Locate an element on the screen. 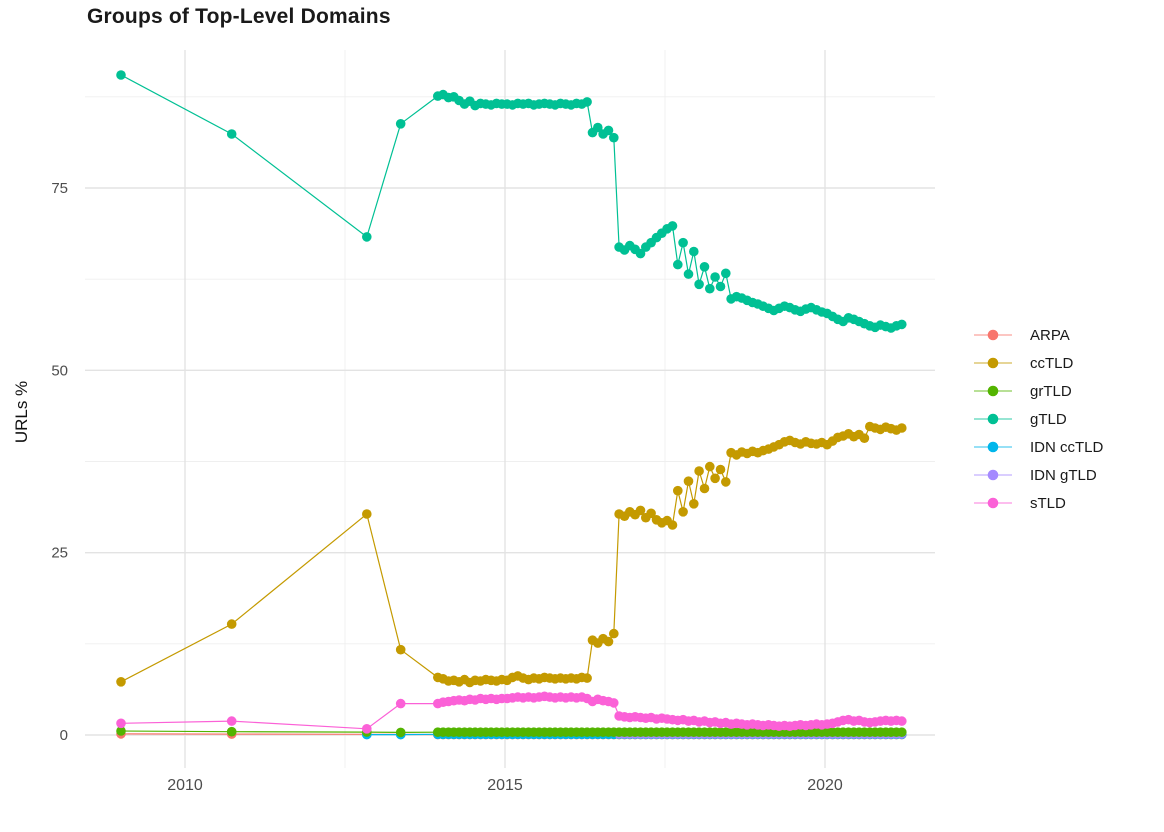 This screenshot has width=1164, height=832. legend-label: ARPA is located at coordinates (1050, 335).